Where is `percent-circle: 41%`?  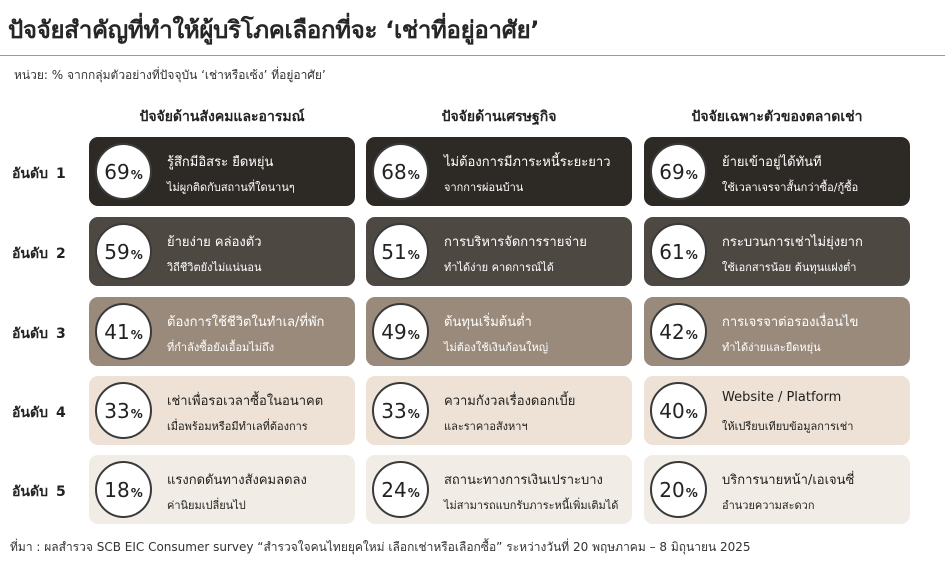
percent-circle: 41% is located at coordinates (123, 331).